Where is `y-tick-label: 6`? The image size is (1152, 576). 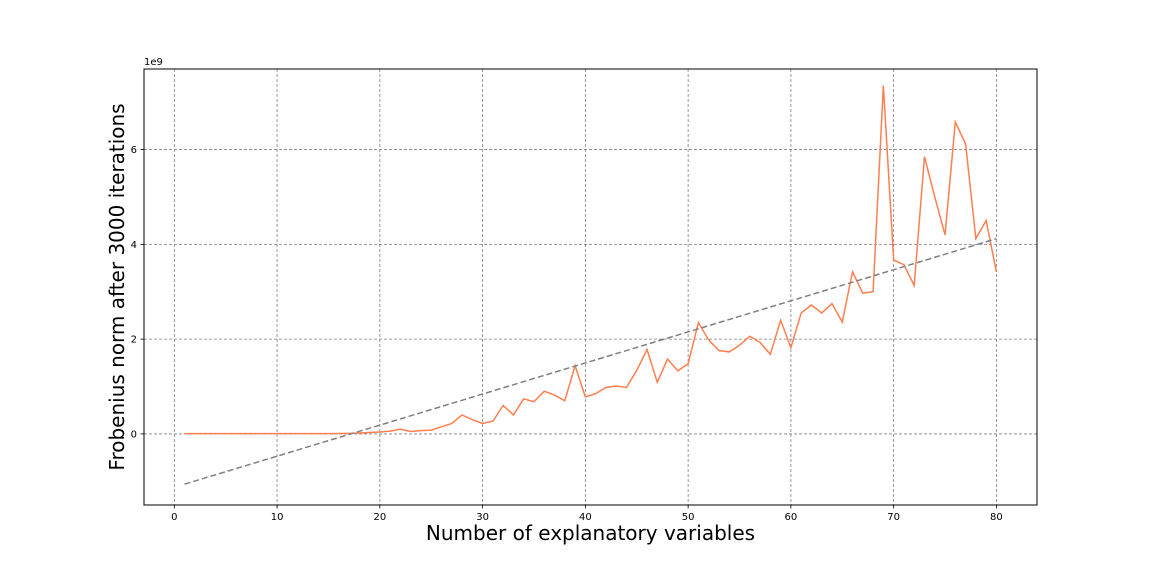 y-tick-label: 6 is located at coordinates (134, 150).